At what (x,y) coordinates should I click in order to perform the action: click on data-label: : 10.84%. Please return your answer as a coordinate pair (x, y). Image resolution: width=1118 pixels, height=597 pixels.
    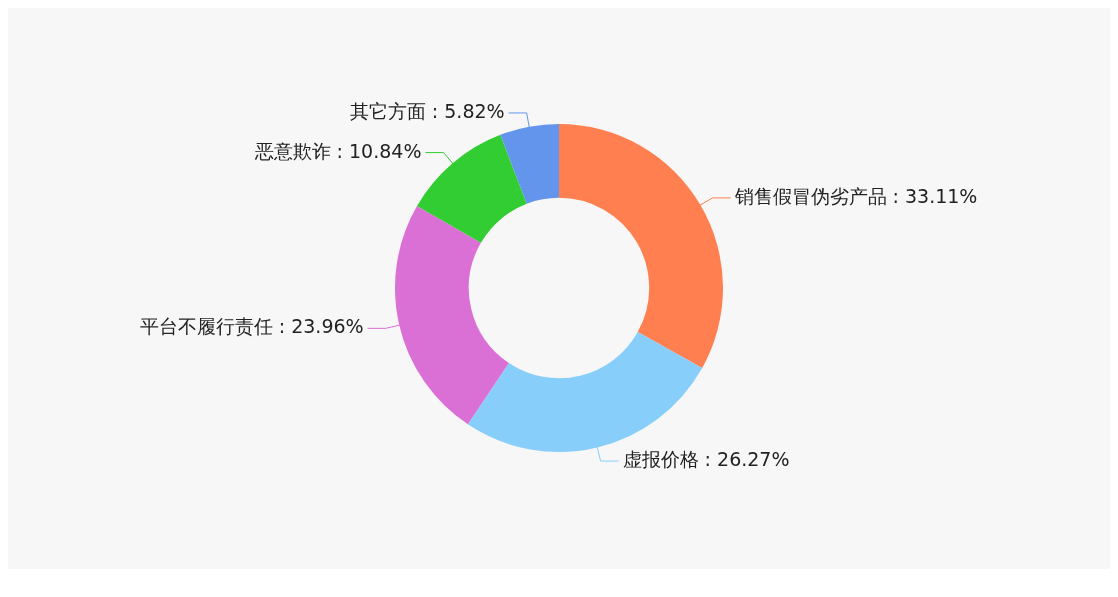
    Looking at the image, I should click on (379, 150).